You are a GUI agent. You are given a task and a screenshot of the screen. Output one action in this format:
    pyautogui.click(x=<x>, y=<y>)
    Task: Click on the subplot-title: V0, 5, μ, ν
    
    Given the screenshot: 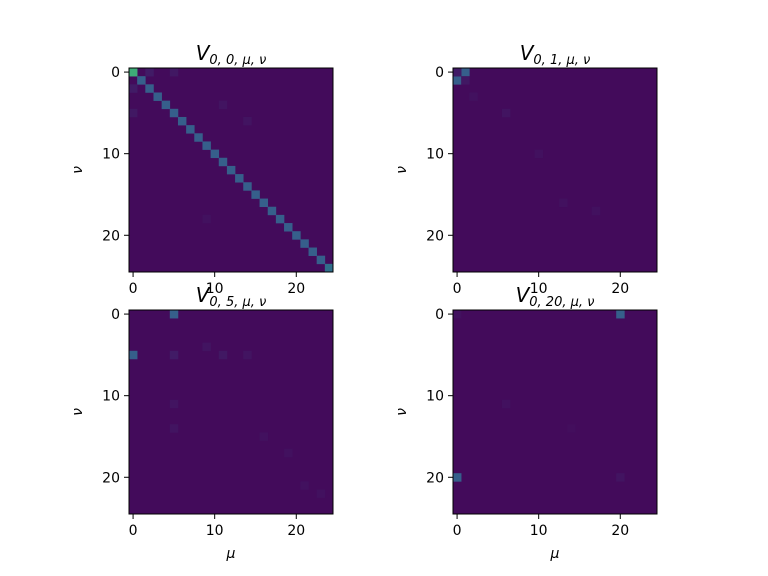 What is the action you would take?
    pyautogui.click(x=231, y=296)
    